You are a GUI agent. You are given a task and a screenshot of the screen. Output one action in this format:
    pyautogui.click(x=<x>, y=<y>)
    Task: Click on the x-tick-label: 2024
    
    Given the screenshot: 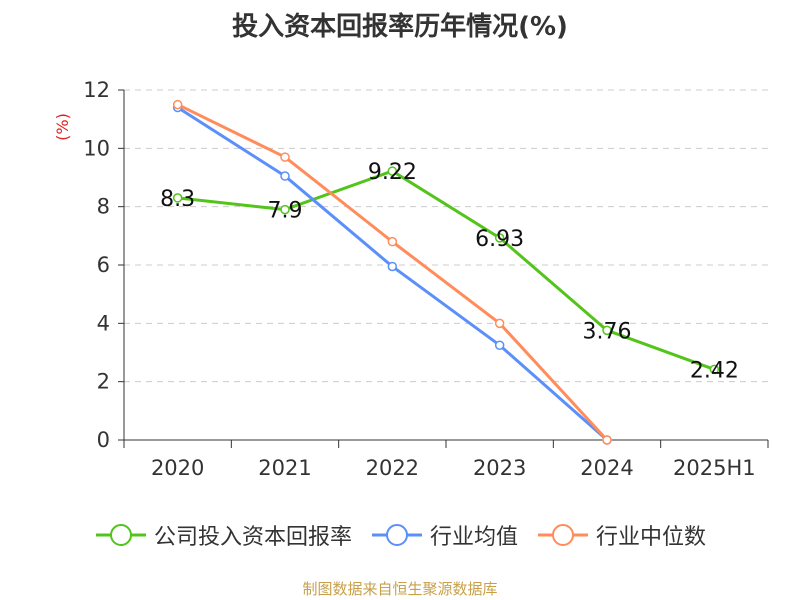 What is the action you would take?
    pyautogui.click(x=606, y=468)
    